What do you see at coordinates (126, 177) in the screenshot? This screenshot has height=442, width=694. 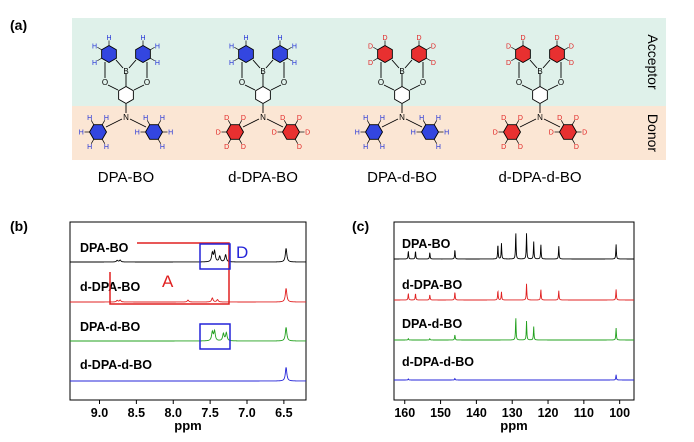 I see `compound-name-1: DPA-BO` at bounding box center [126, 177].